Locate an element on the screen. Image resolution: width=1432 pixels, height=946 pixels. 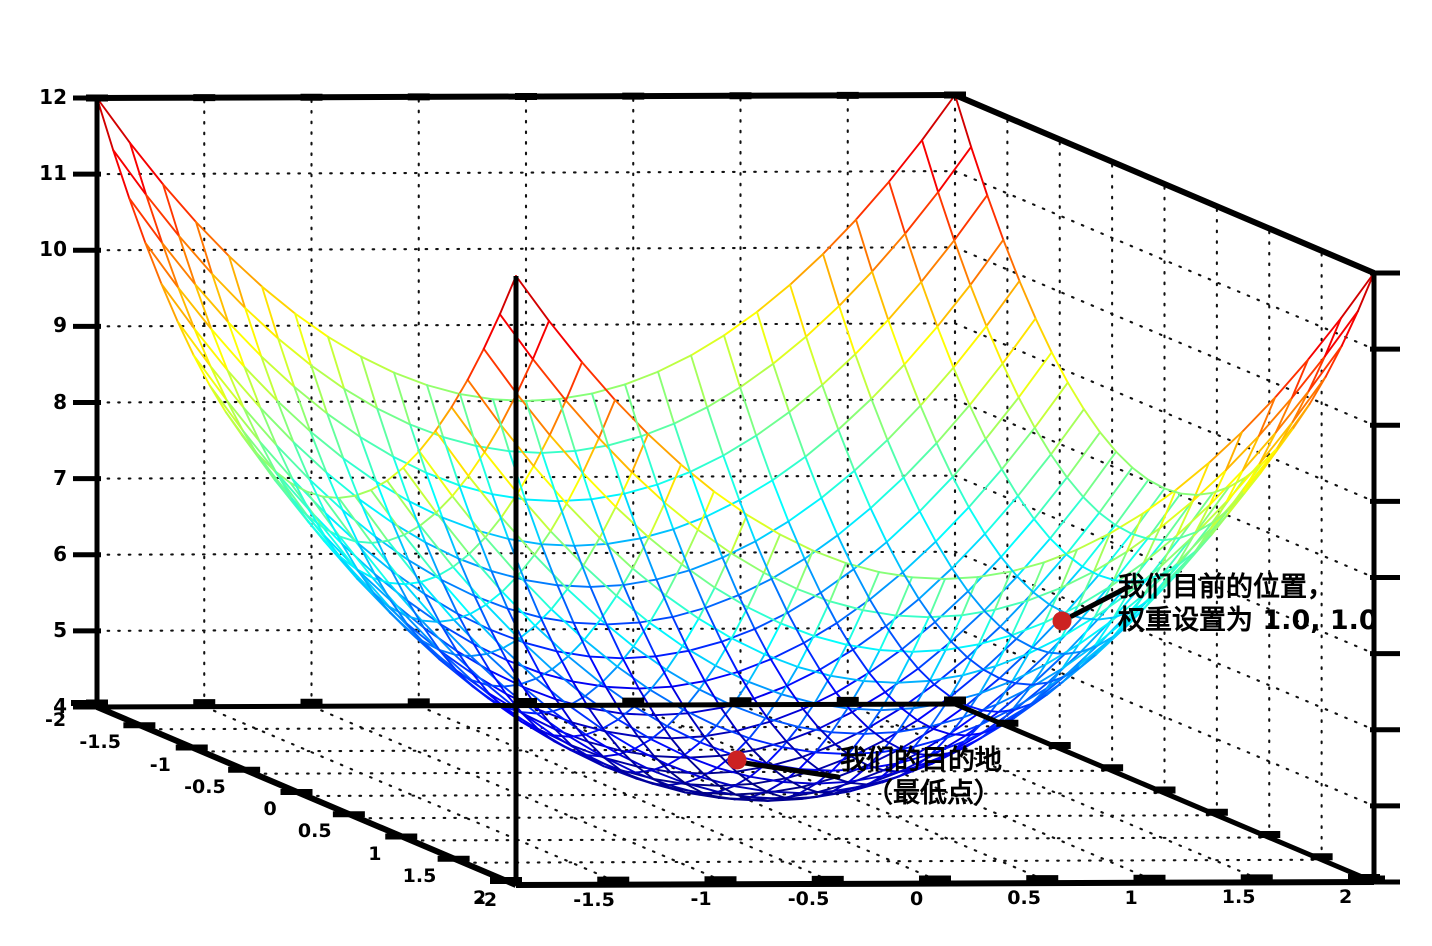
annotation-leaders is located at coordinates (936, 682).